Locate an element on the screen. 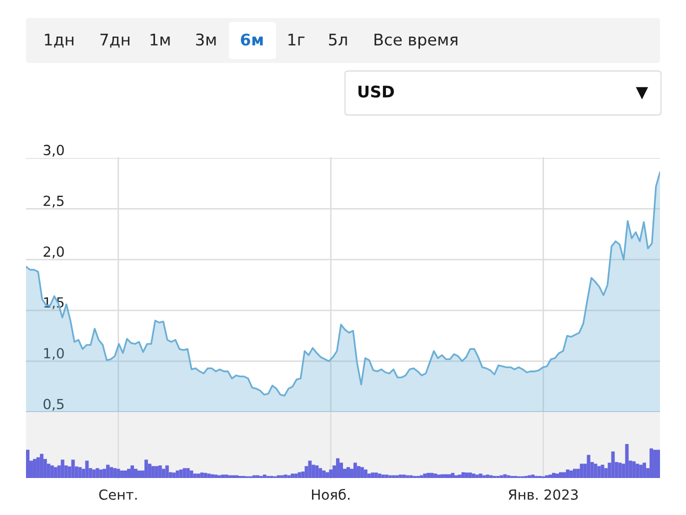 The width and height of the screenshot is (686, 515). text: 5л is located at coordinates (338, 40).